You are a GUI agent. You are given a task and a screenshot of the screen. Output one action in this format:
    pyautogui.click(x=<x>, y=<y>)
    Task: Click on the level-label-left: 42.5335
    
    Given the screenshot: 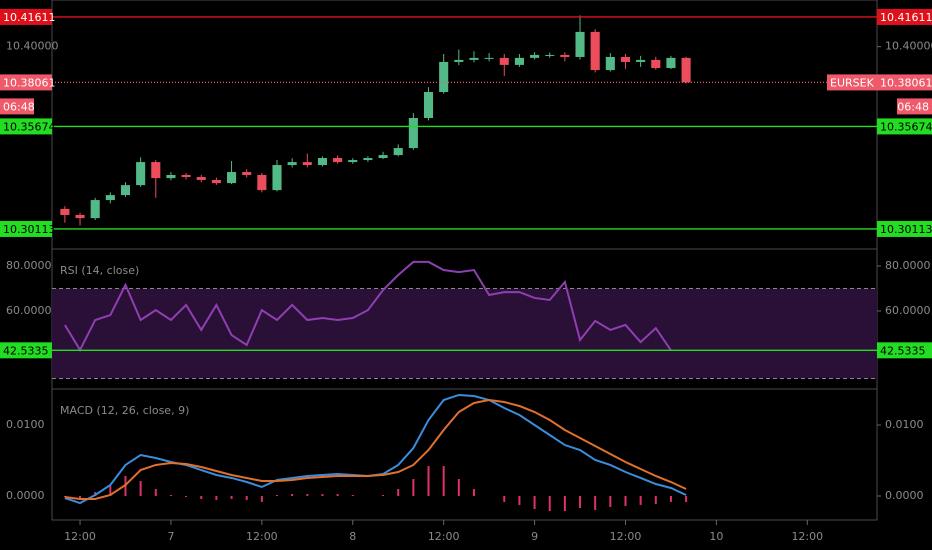 What is the action you would take?
    pyautogui.click(x=26, y=350)
    